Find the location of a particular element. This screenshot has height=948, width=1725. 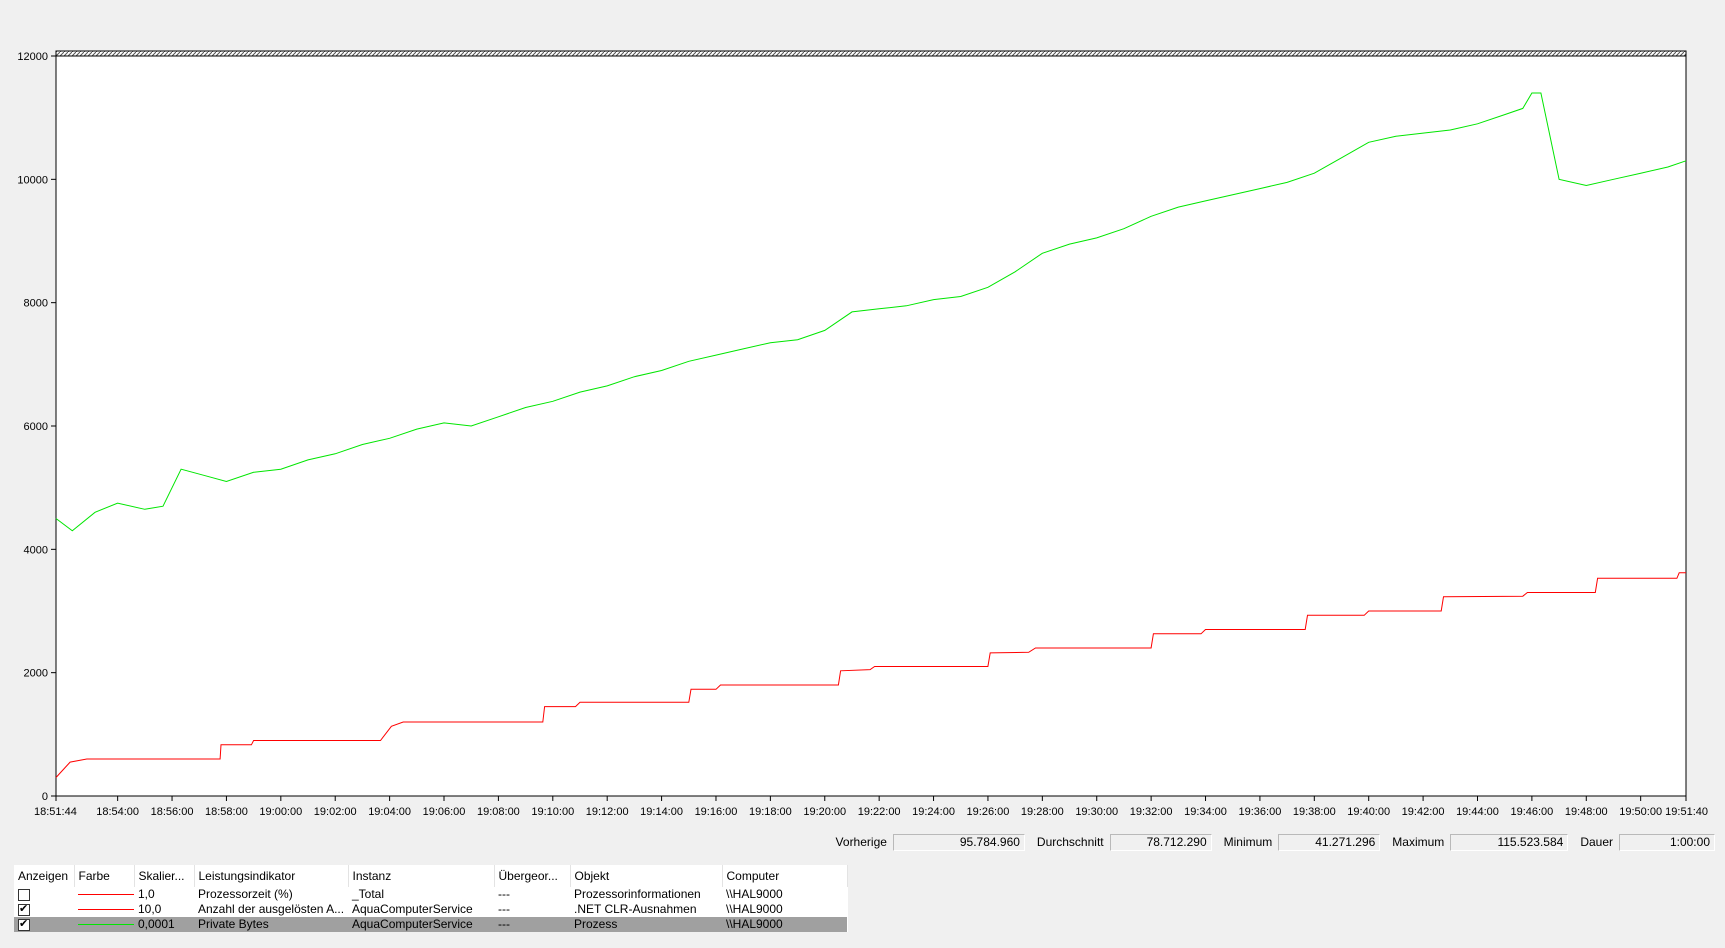

x-tick-label: 19:30:00 is located at coordinates (1096, 812).